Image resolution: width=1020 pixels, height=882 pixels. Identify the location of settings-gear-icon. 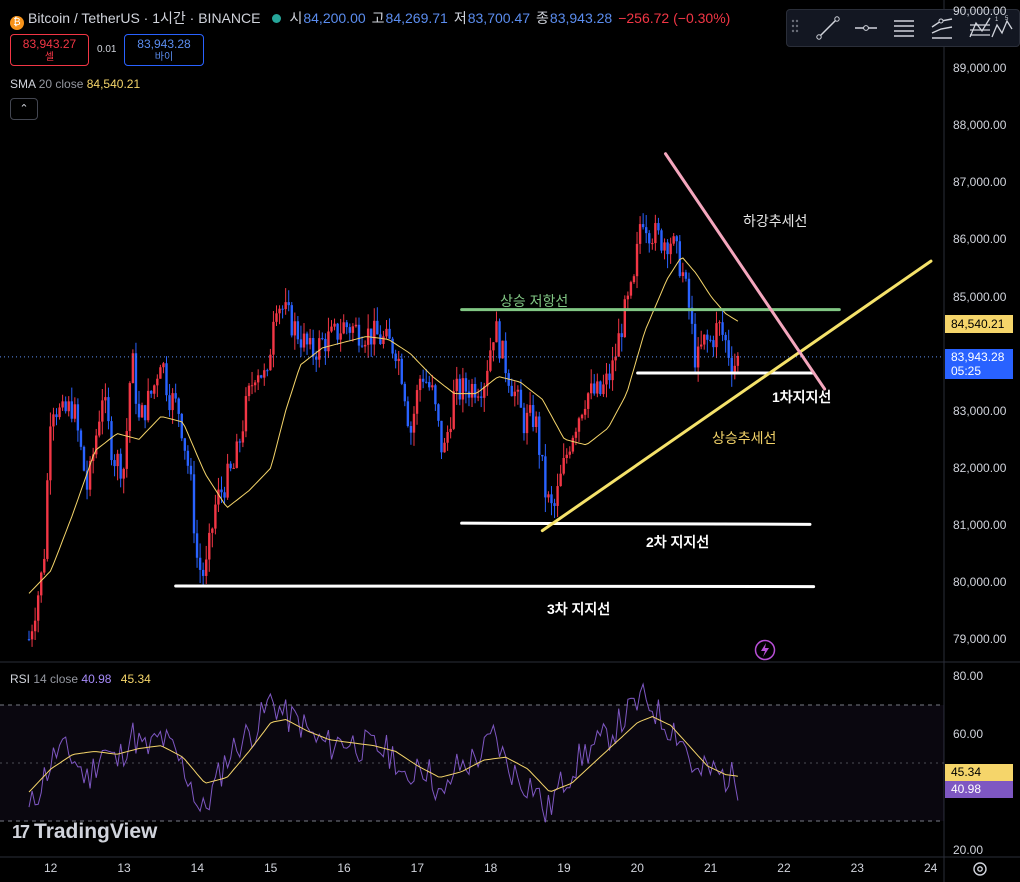
(980, 869).